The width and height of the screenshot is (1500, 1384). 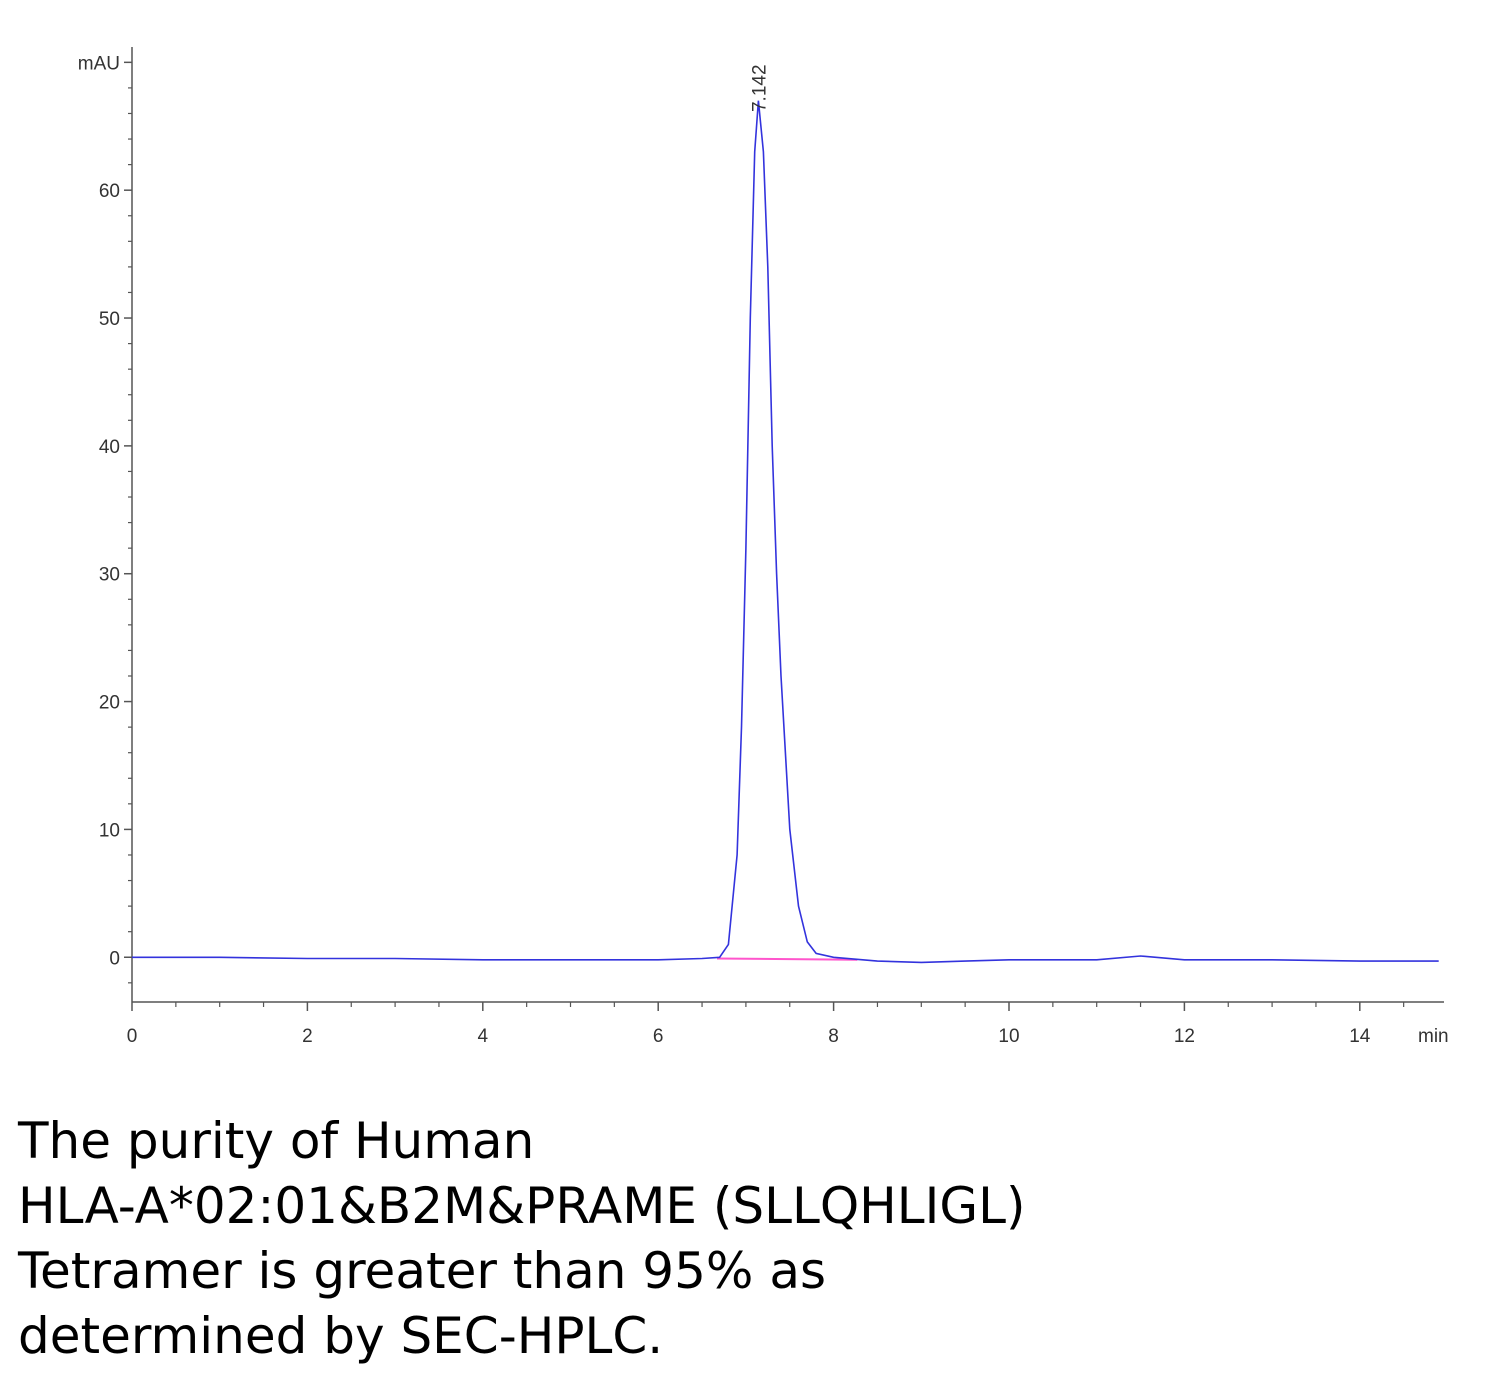 I want to click on y-tick-label: mAU, so click(x=99, y=63).